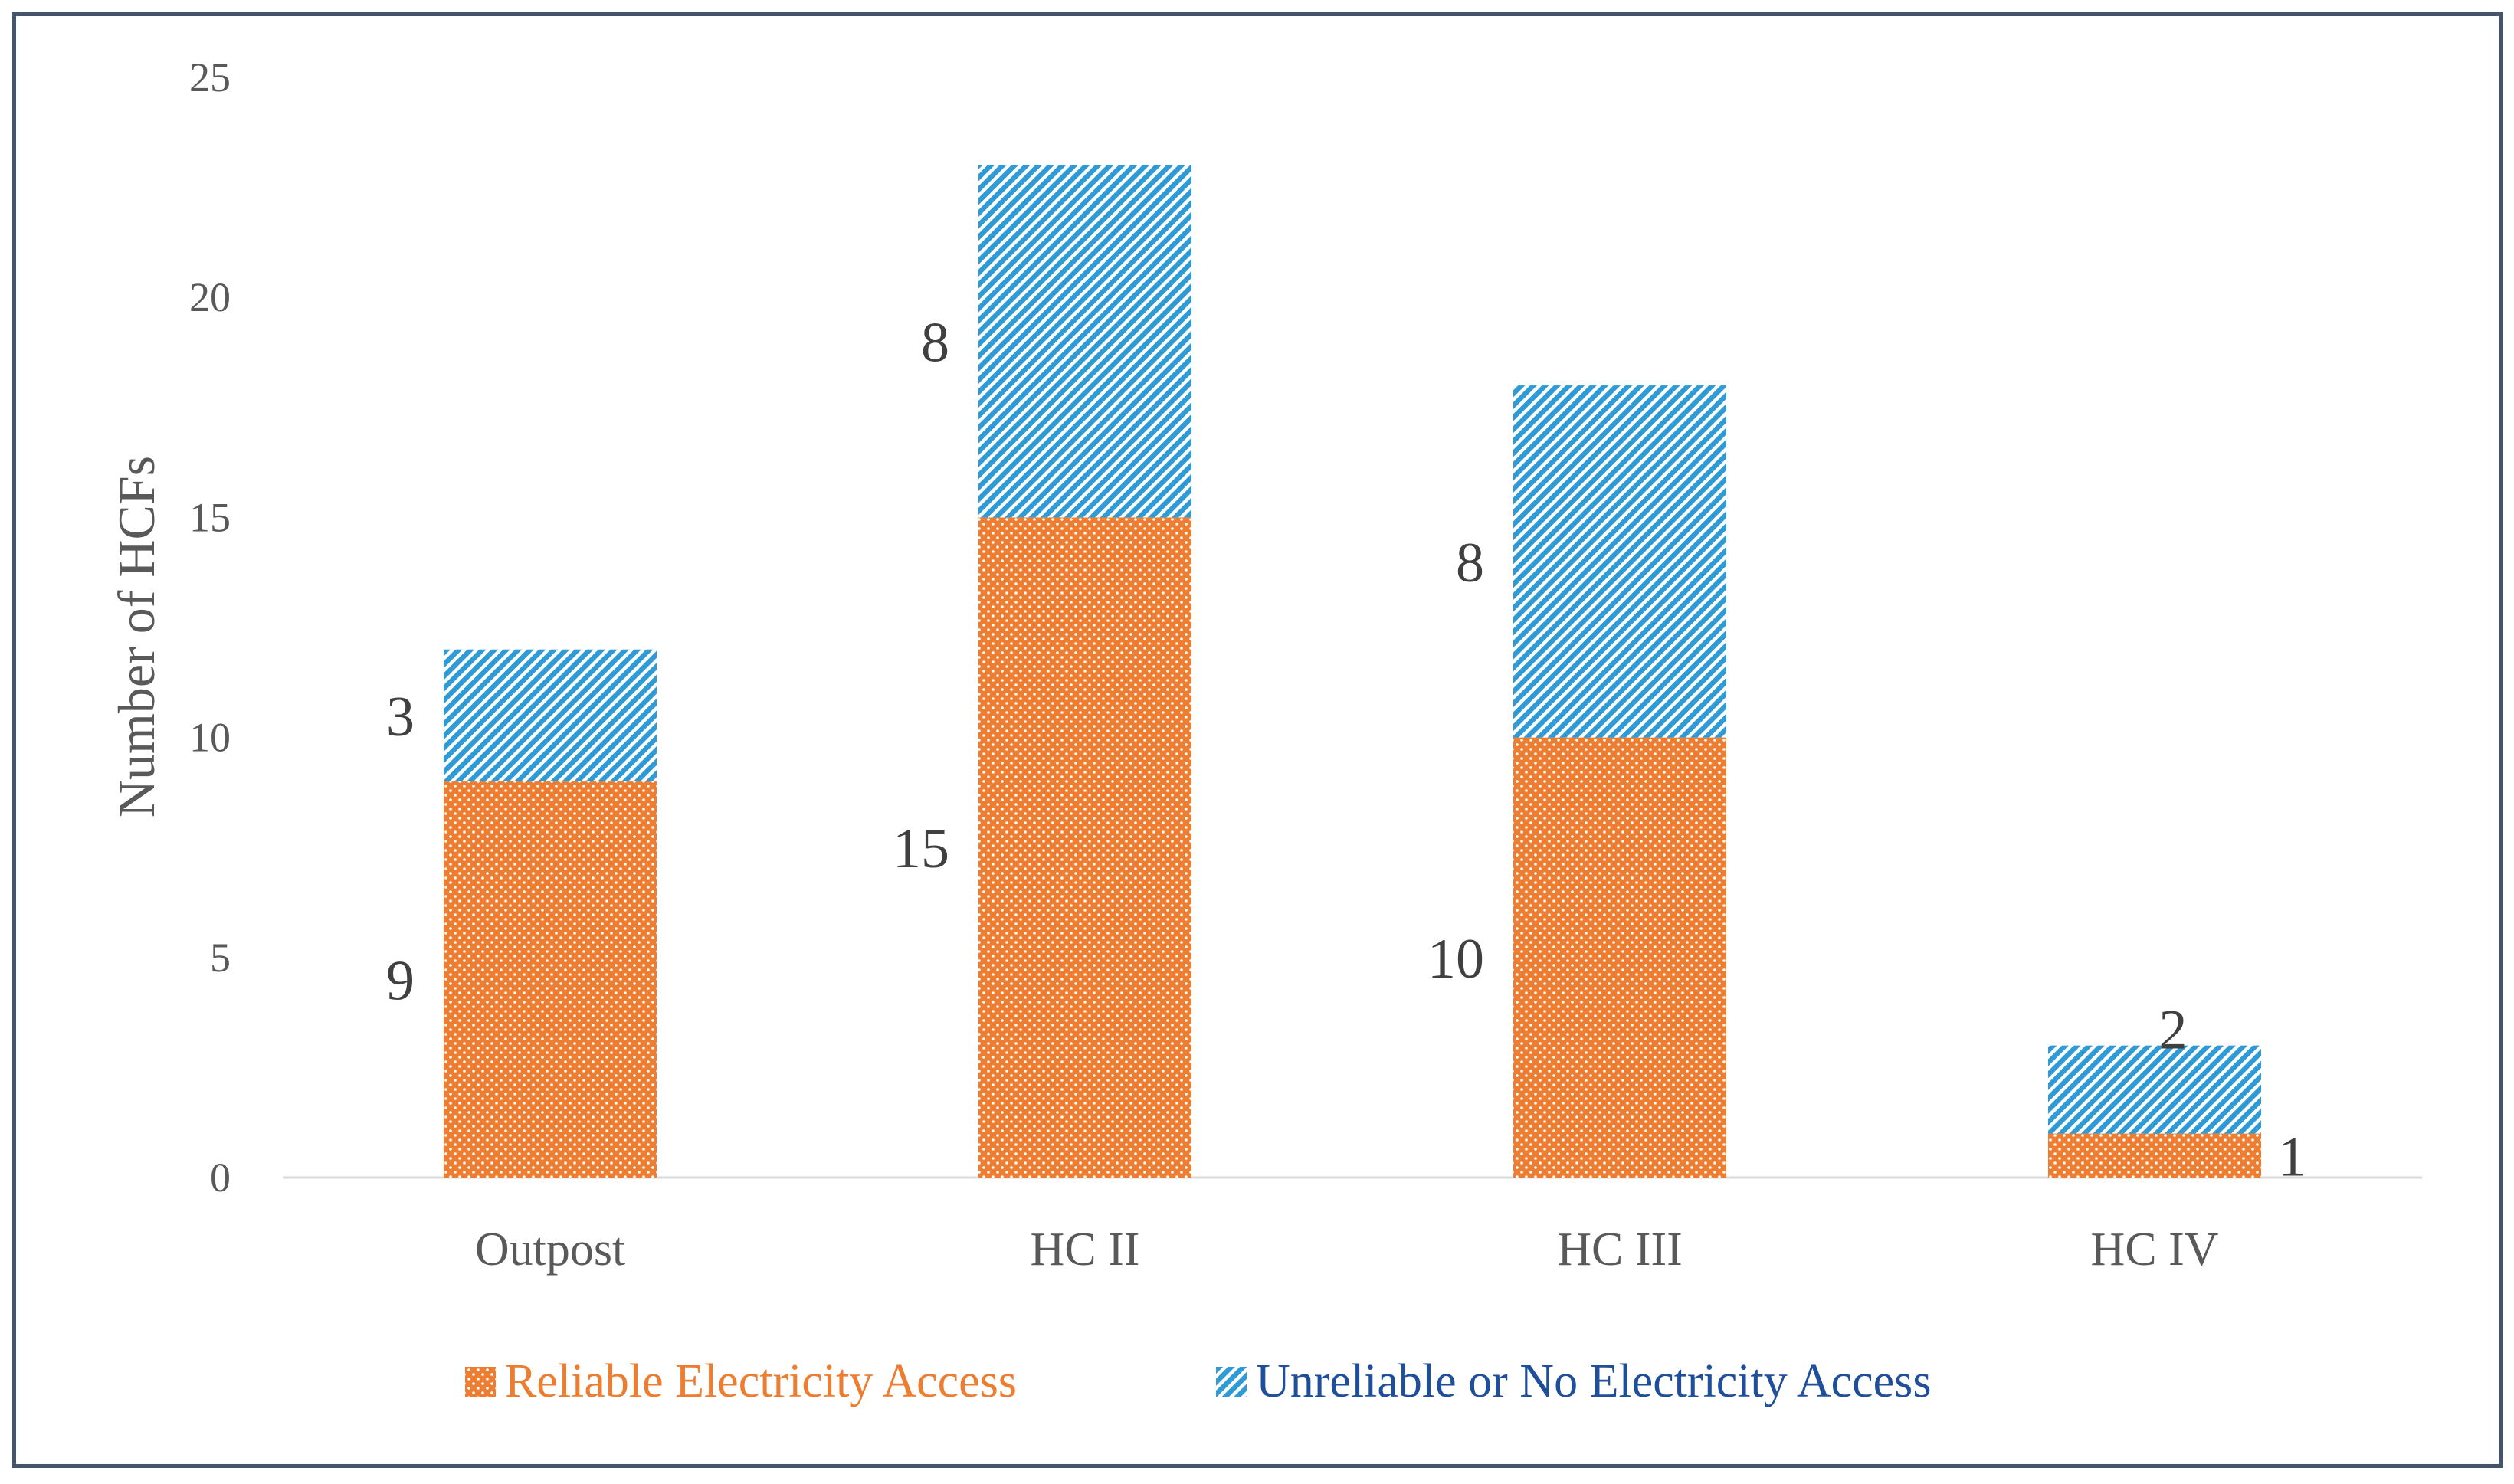 This screenshot has width=2514, height=1484. What do you see at coordinates (401, 981) in the screenshot?
I see `data-label: 9` at bounding box center [401, 981].